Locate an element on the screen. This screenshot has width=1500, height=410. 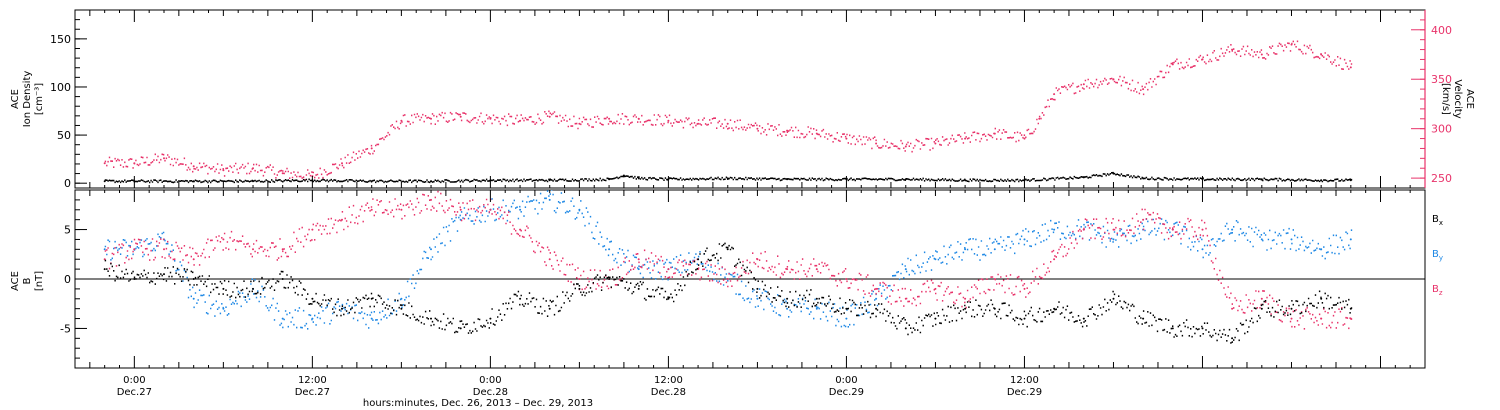
velocity-axis-label-line: [km/s] is located at coordinates (1445, 99).